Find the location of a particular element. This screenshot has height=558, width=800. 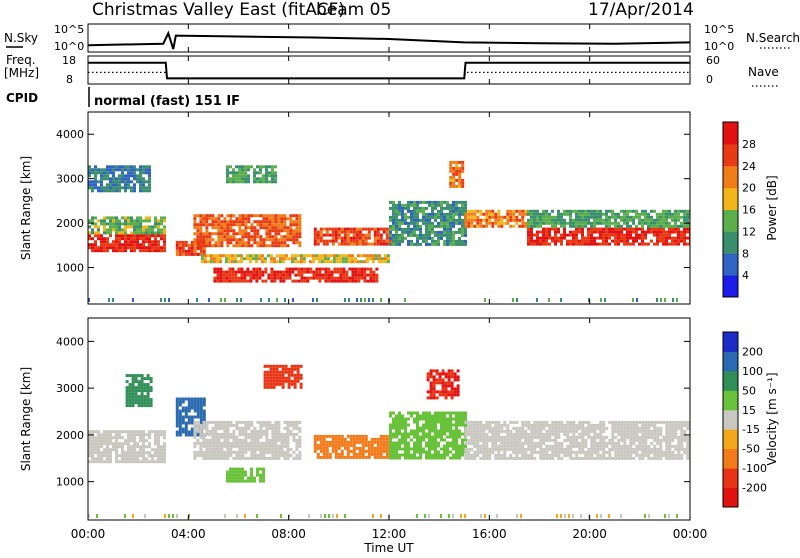

power-speckle is located at coordinates (369, 300).